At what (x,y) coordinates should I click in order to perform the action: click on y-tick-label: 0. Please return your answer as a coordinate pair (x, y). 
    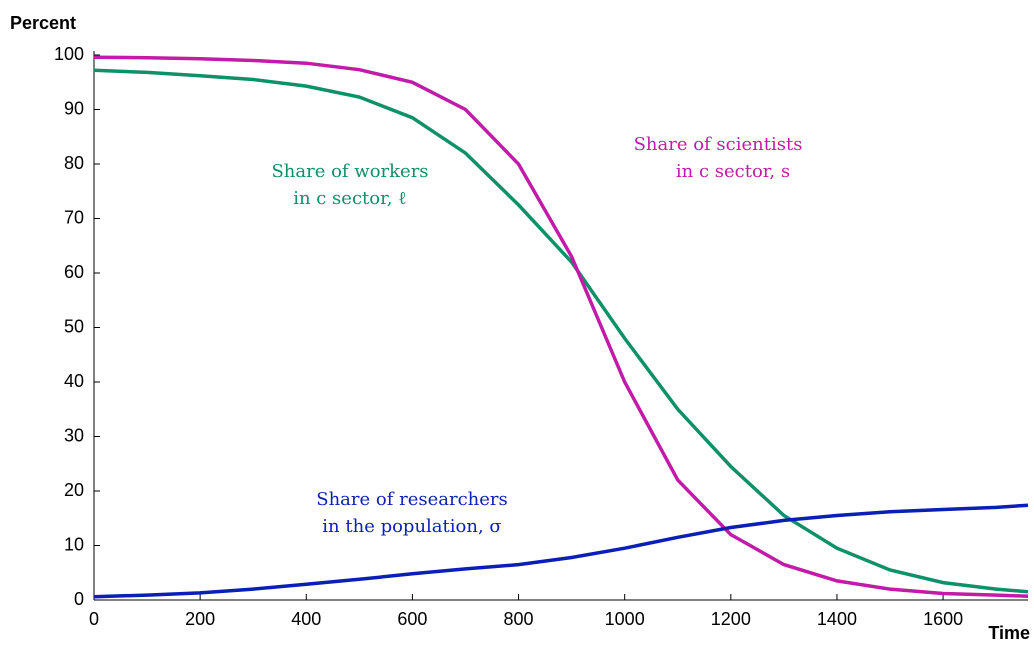
    Looking at the image, I should click on (79, 599).